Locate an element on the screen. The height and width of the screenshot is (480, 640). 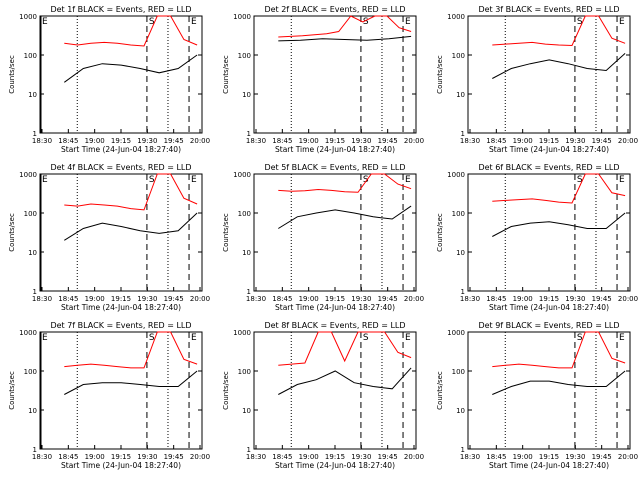
panel-title: Det 5f BLACK = Events, RED = LLD is located at coordinates (334, 167).